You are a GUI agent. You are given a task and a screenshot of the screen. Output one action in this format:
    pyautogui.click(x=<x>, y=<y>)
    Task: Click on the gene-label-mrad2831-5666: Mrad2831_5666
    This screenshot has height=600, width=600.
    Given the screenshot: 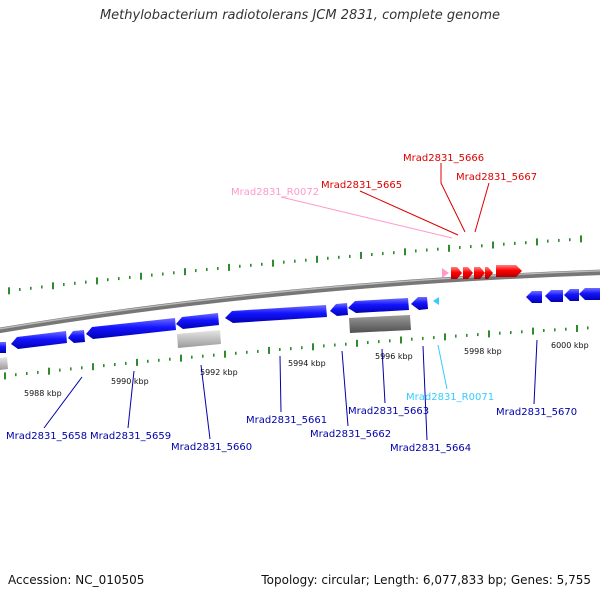 What is the action you would take?
    pyautogui.click(x=443, y=158)
    